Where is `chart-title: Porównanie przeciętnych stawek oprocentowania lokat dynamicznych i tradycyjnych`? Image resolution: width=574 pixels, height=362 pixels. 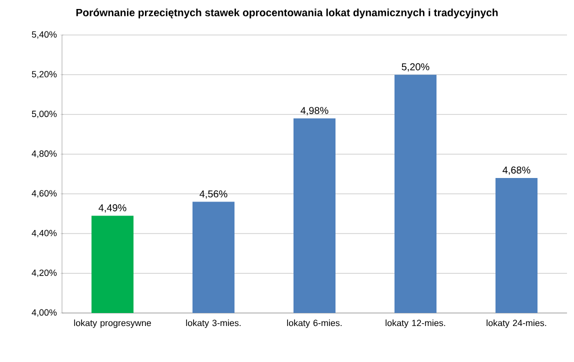 chart-title: Porównanie przeciętnych stawek oprocentowania lokat dynamicznych i tradycyjnych is located at coordinates (287, 13).